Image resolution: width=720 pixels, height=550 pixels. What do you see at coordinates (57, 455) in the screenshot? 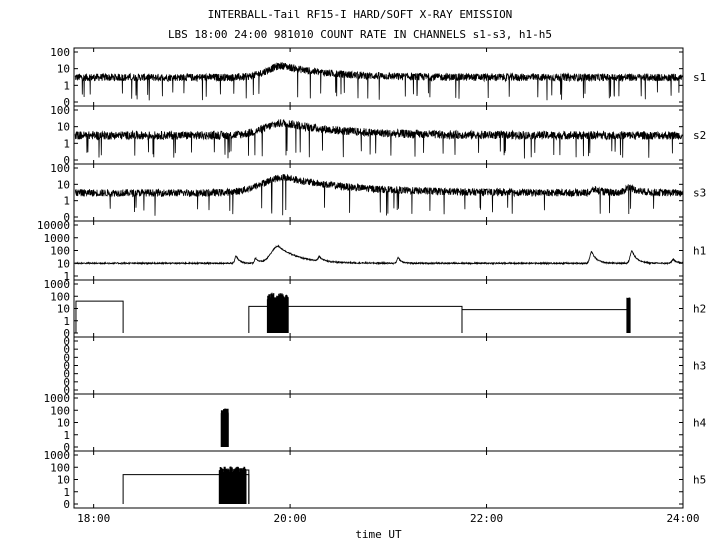
I see `ytick-h5: 1000` at bounding box center [57, 455].